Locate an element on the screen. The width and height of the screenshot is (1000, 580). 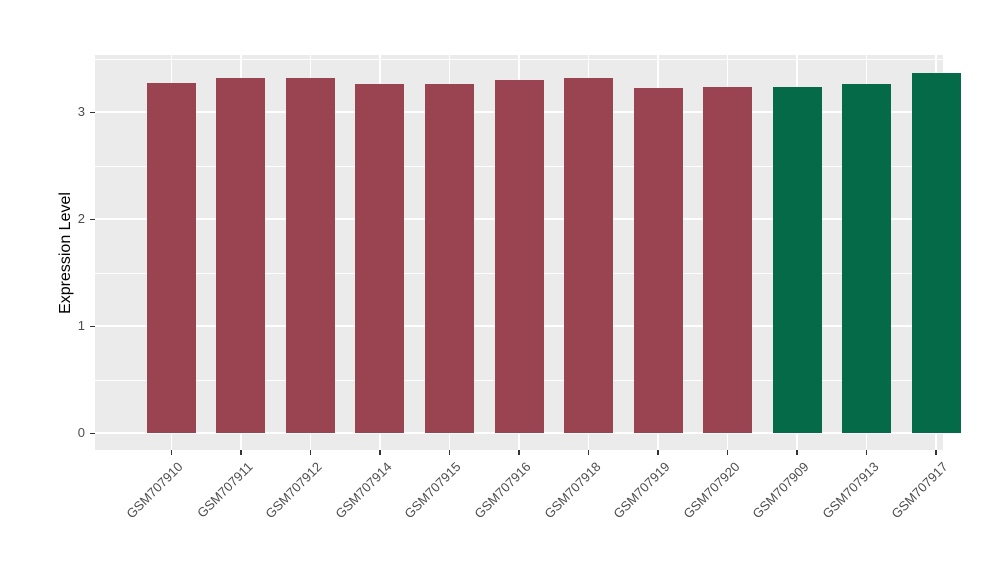
x-tick-label: GSM707918 is located at coordinates (572, 490).